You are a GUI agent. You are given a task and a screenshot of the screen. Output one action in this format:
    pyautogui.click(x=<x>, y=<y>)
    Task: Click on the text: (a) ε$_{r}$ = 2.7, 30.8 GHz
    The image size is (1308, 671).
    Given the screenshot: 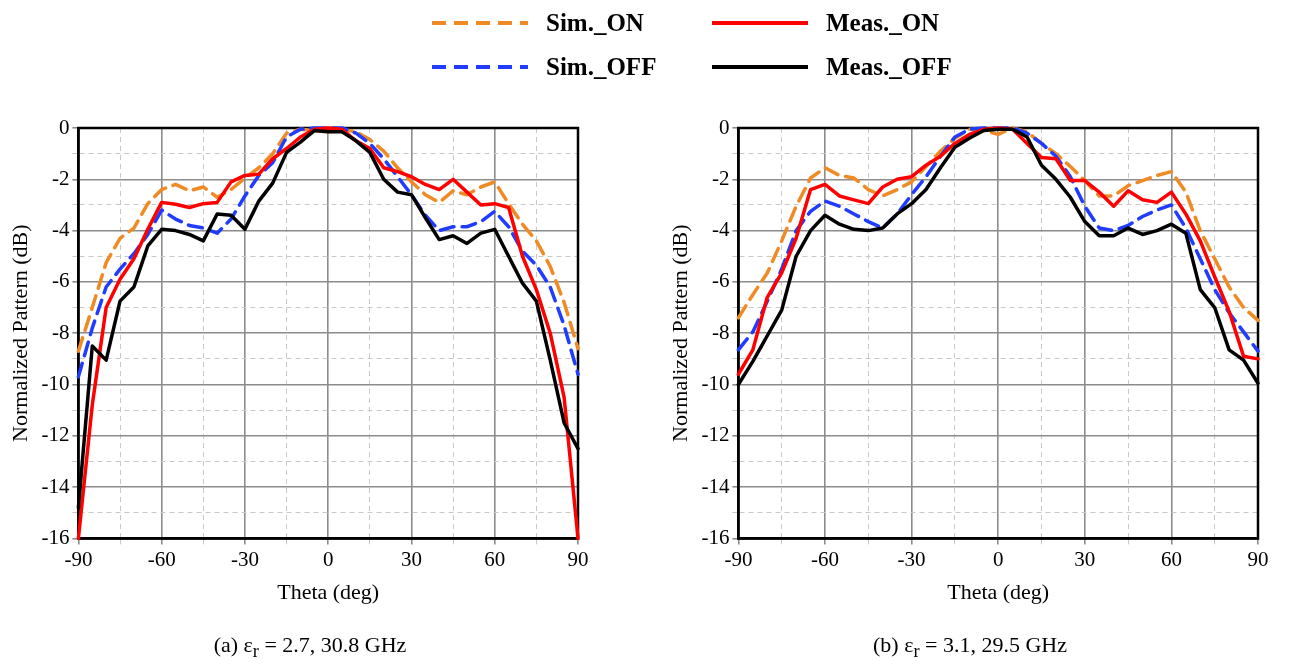 What is the action you would take?
    pyautogui.click(x=310, y=647)
    